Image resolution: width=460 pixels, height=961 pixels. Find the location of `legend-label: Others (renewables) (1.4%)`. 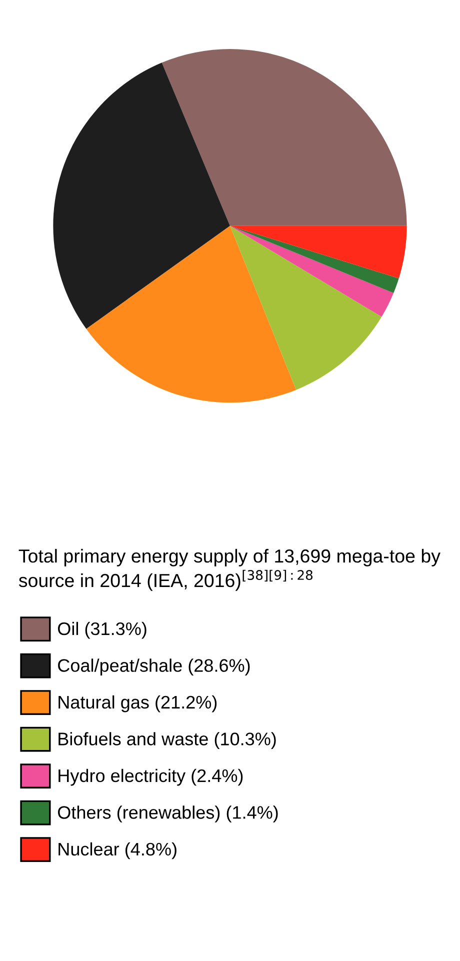

legend-label: Others (renewables) (1.4%) is located at coordinates (168, 814).